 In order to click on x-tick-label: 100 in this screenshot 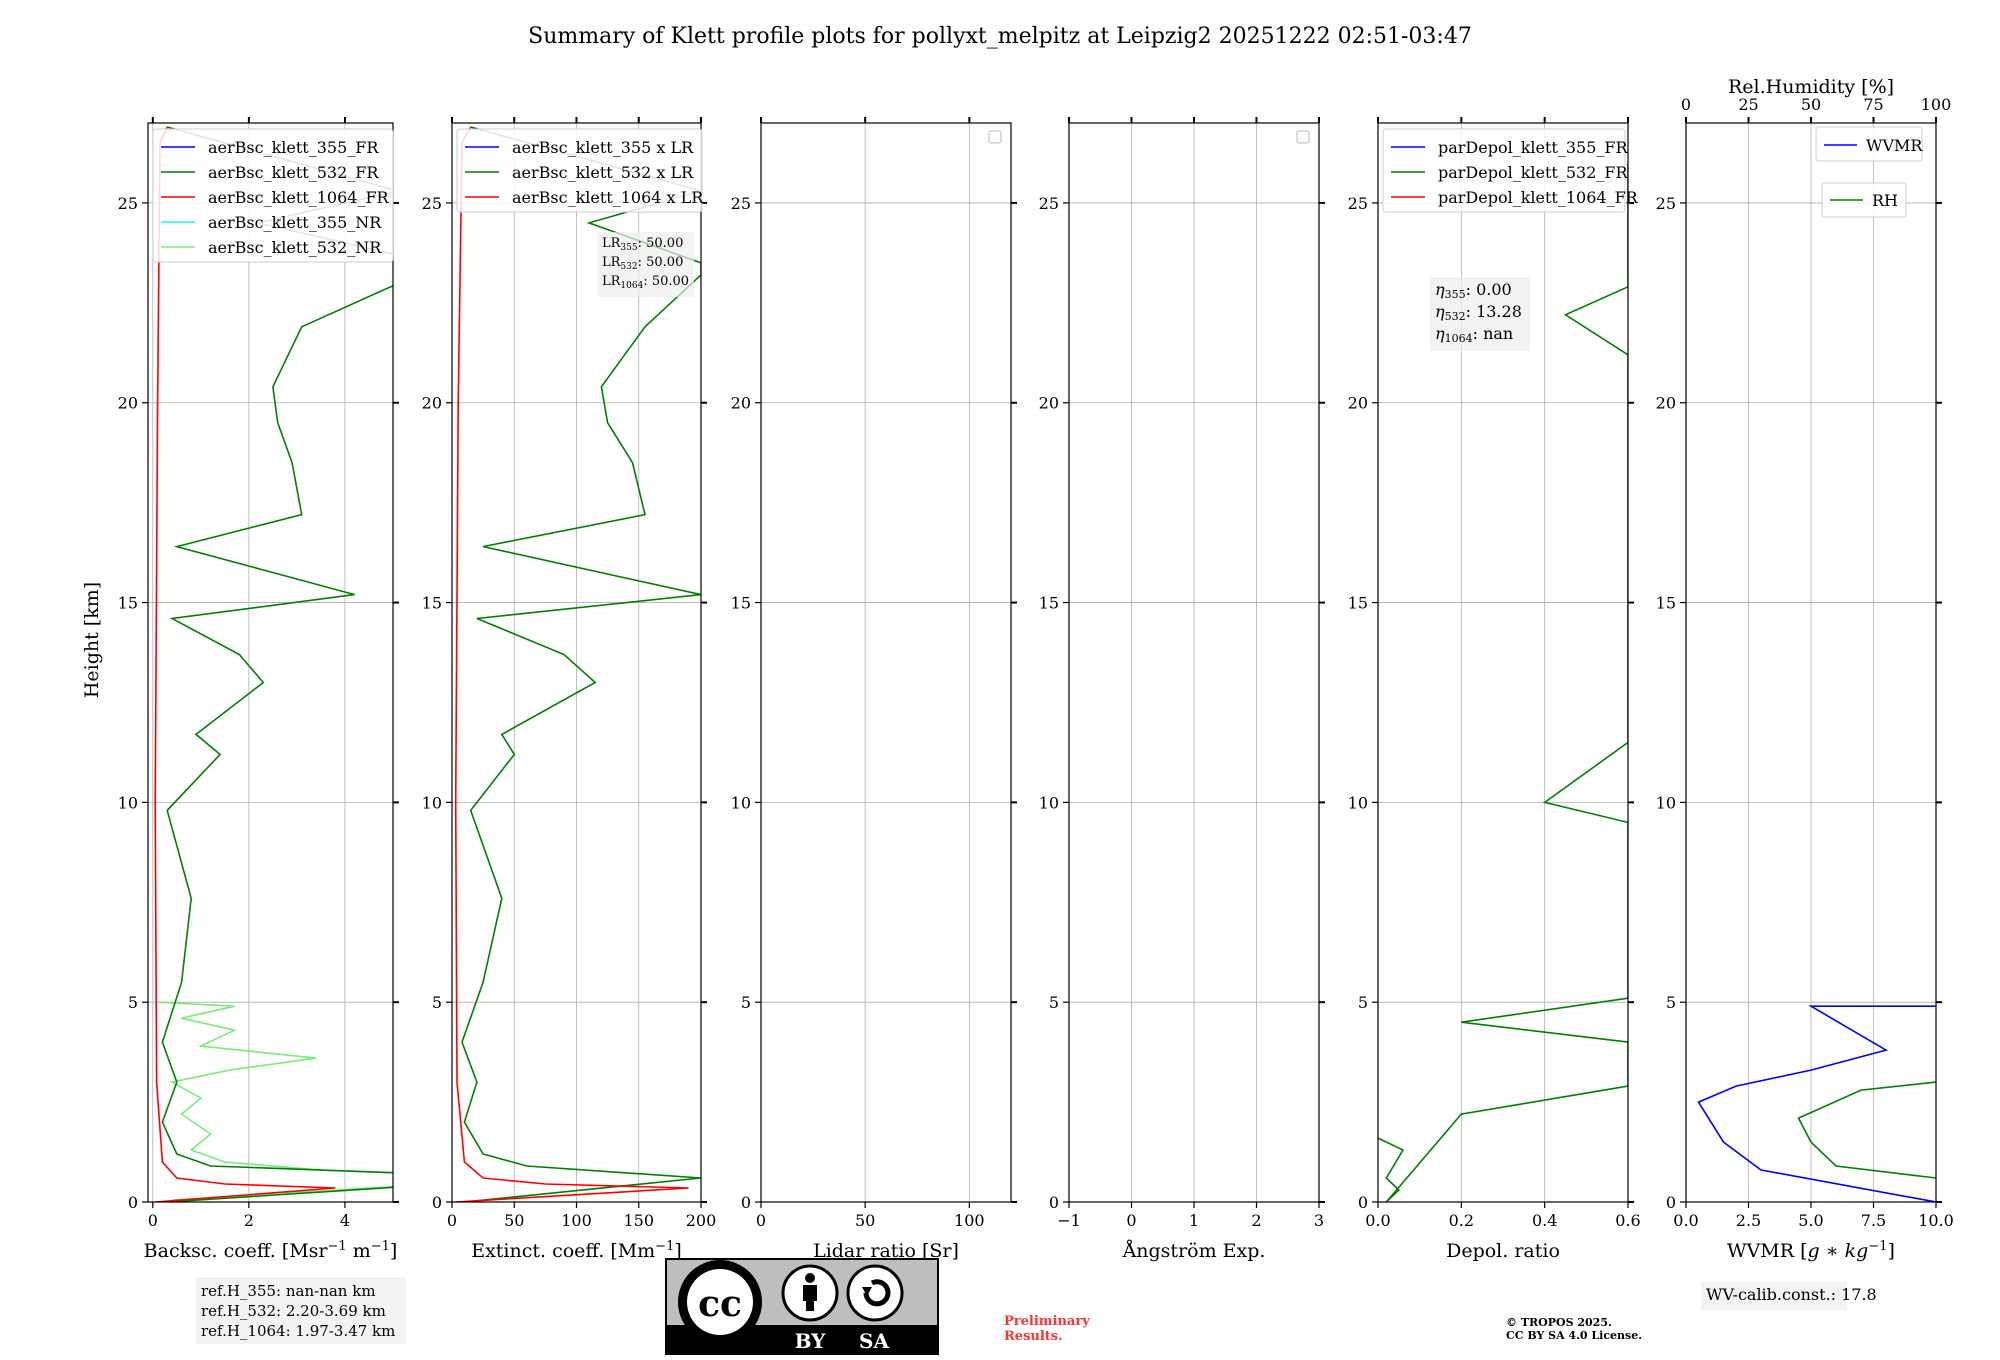, I will do `click(969, 1220)`.